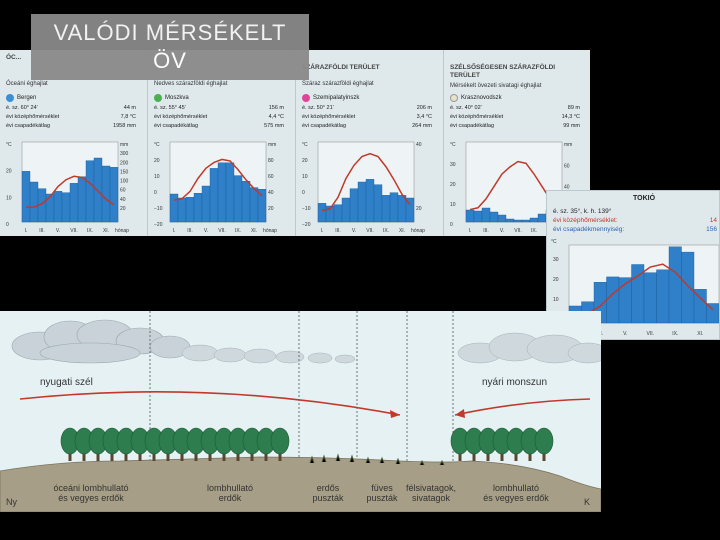 This screenshot has height=540, width=720. What do you see at coordinates (589, 229) in the screenshot?
I see `tokio-precip-label: évi csapadékmennyiség:` at bounding box center [589, 229].